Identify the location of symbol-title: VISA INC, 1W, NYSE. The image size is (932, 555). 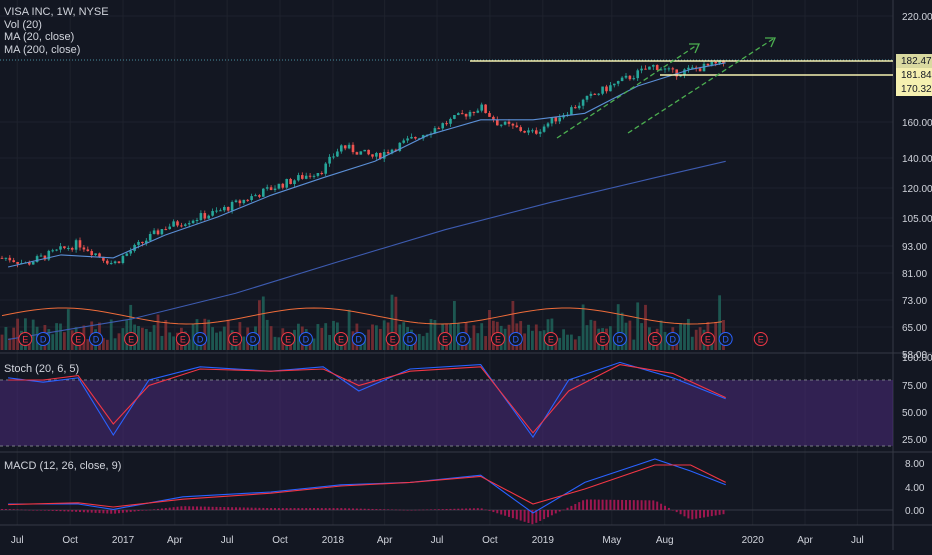
(56, 12).